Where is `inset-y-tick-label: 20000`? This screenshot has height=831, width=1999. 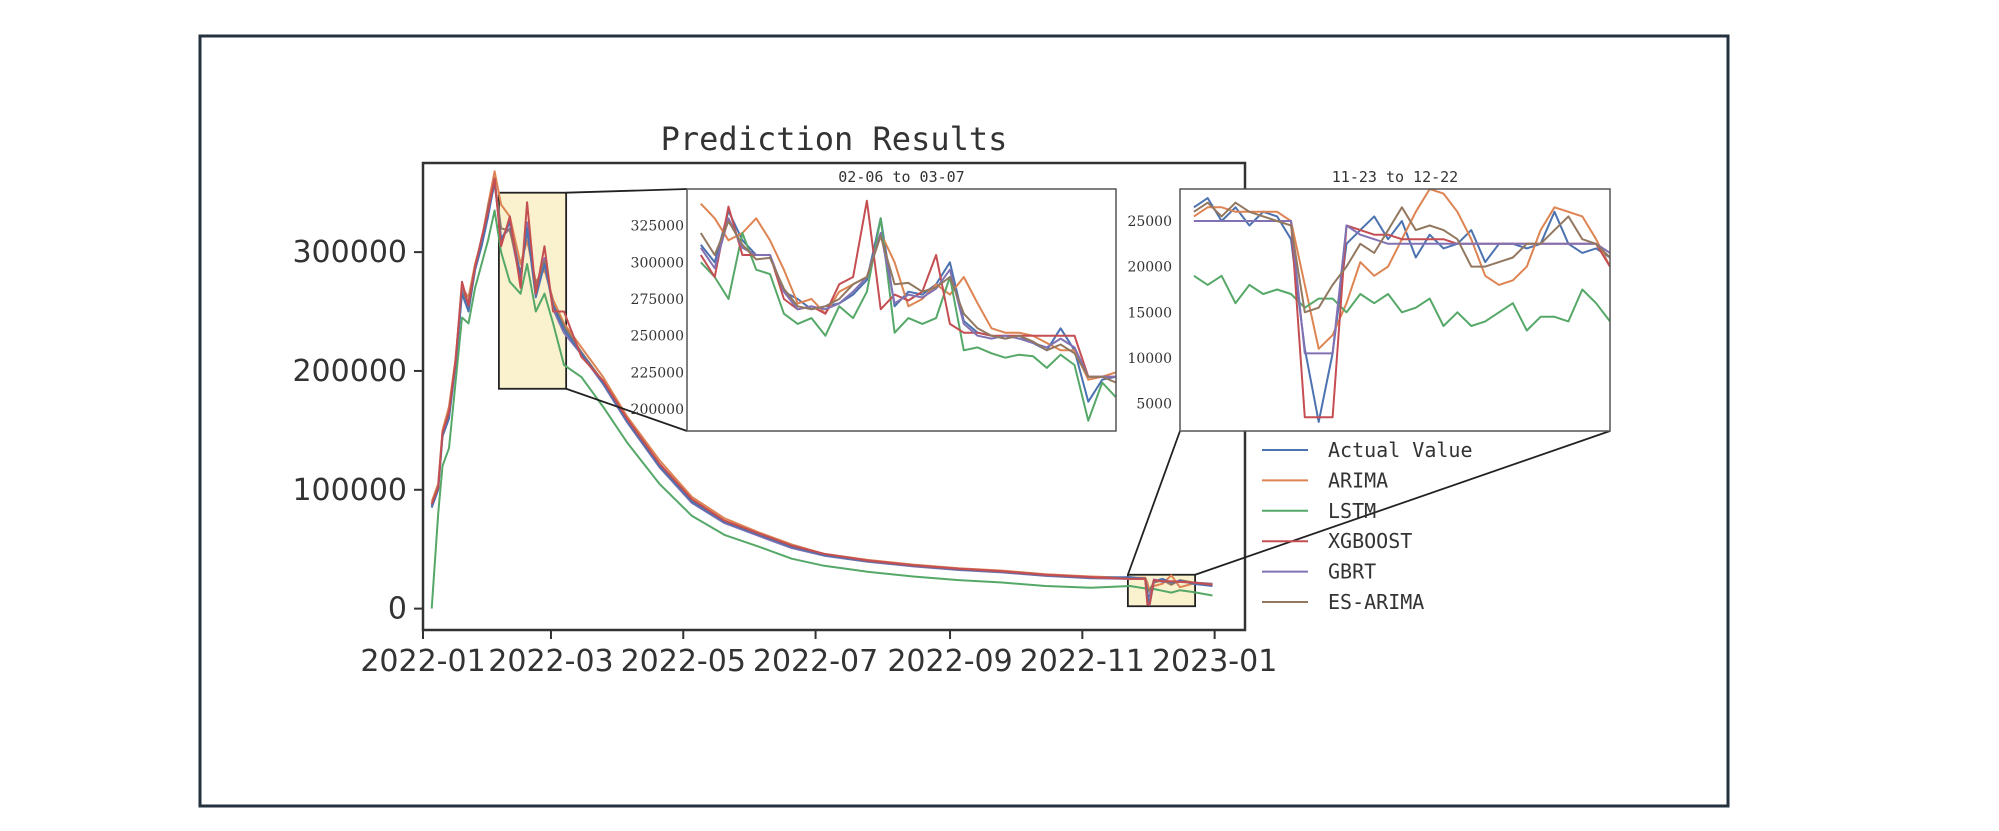 inset-y-tick-label: 20000 is located at coordinates (1149, 268).